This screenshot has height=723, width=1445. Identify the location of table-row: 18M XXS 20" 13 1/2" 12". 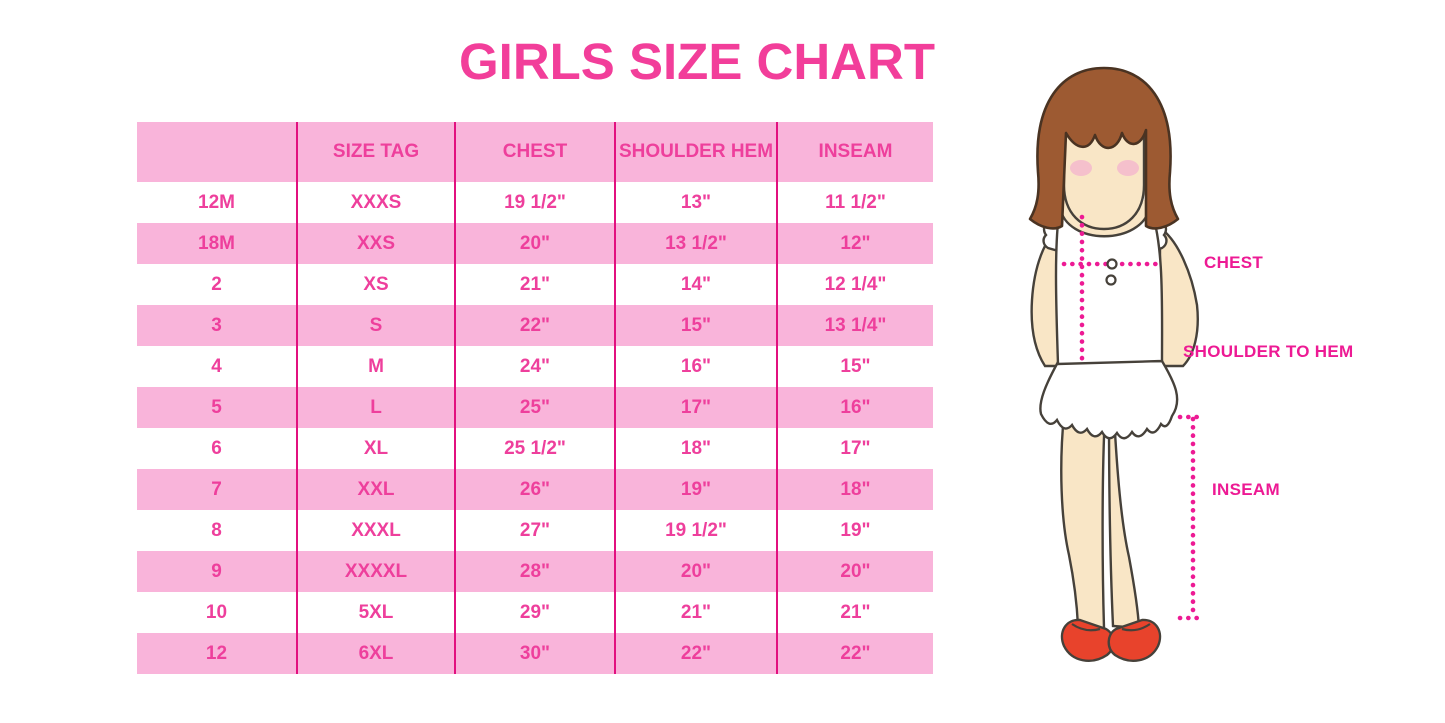
(535, 243).